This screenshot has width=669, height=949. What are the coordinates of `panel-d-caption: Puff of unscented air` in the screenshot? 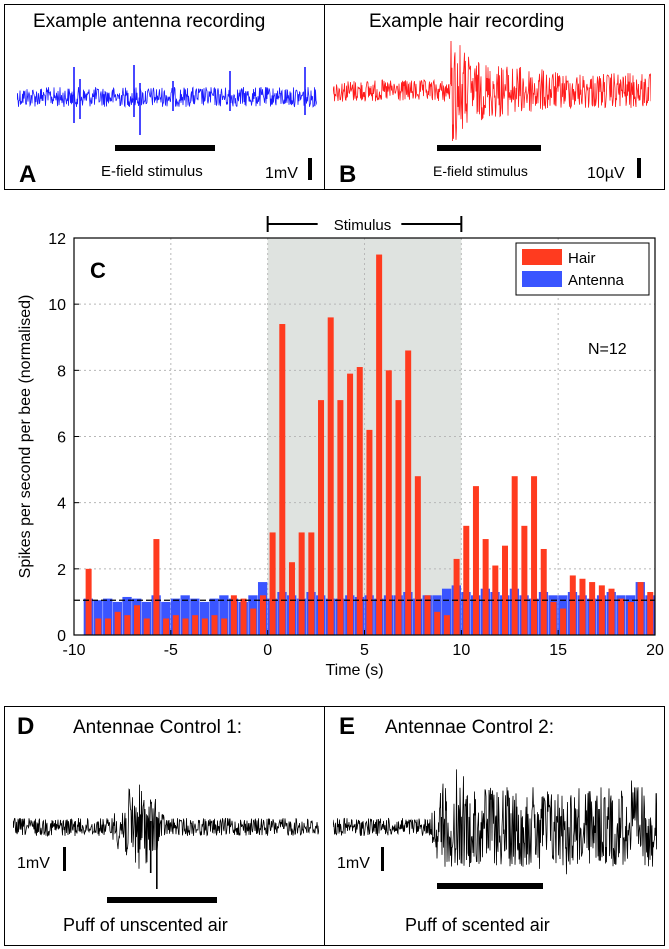 It's located at (145, 925).